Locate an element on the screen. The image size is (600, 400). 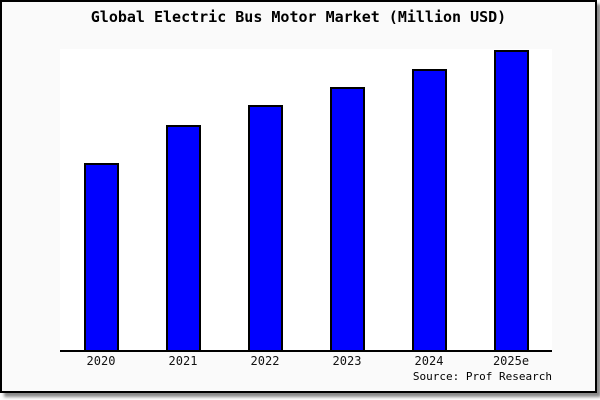
x-tick-2024: 2024 is located at coordinates (429, 361).